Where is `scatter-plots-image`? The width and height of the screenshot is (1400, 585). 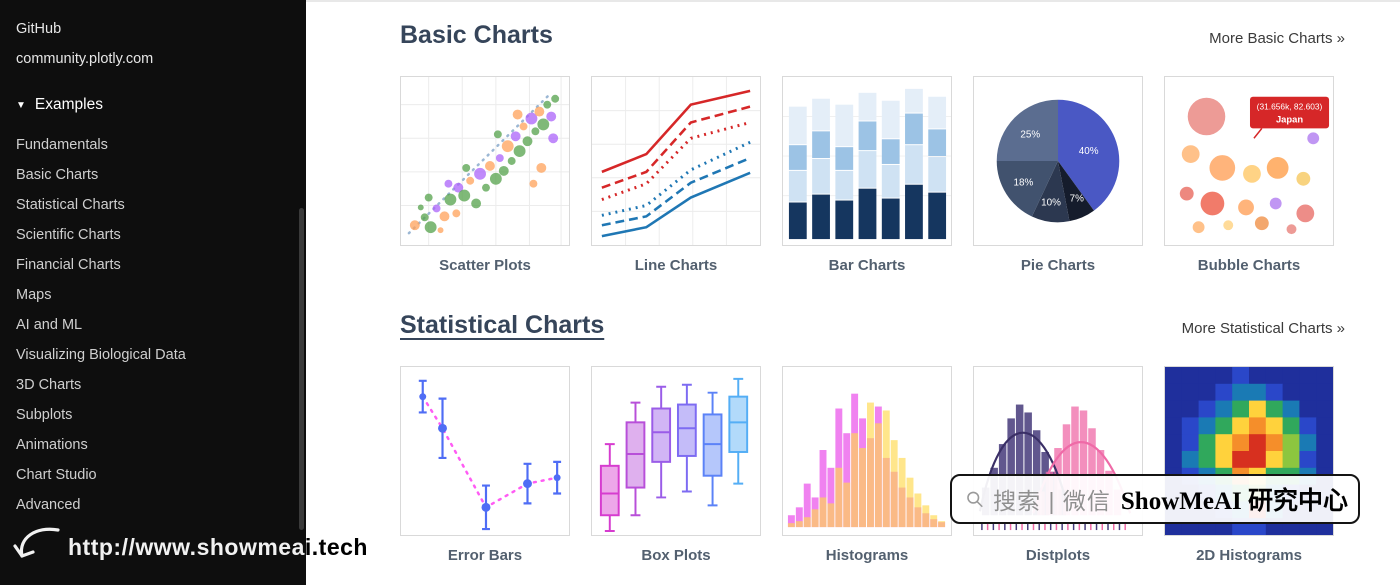 scatter-plots-image is located at coordinates (485, 161).